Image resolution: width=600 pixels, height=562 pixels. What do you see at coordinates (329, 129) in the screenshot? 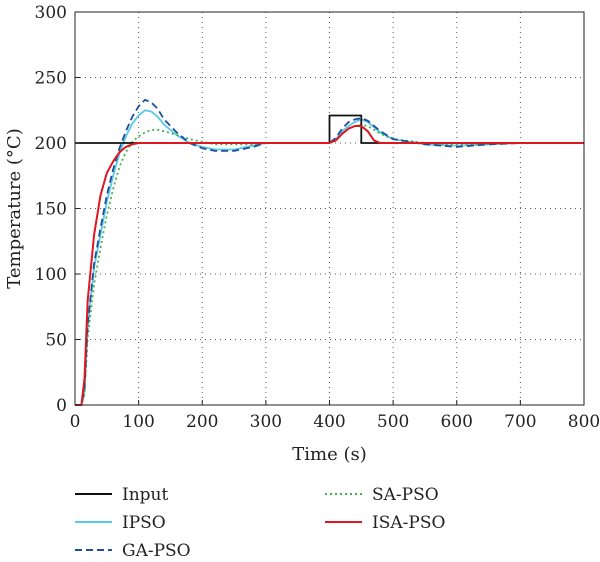
I see `series-line-input` at bounding box center [329, 129].